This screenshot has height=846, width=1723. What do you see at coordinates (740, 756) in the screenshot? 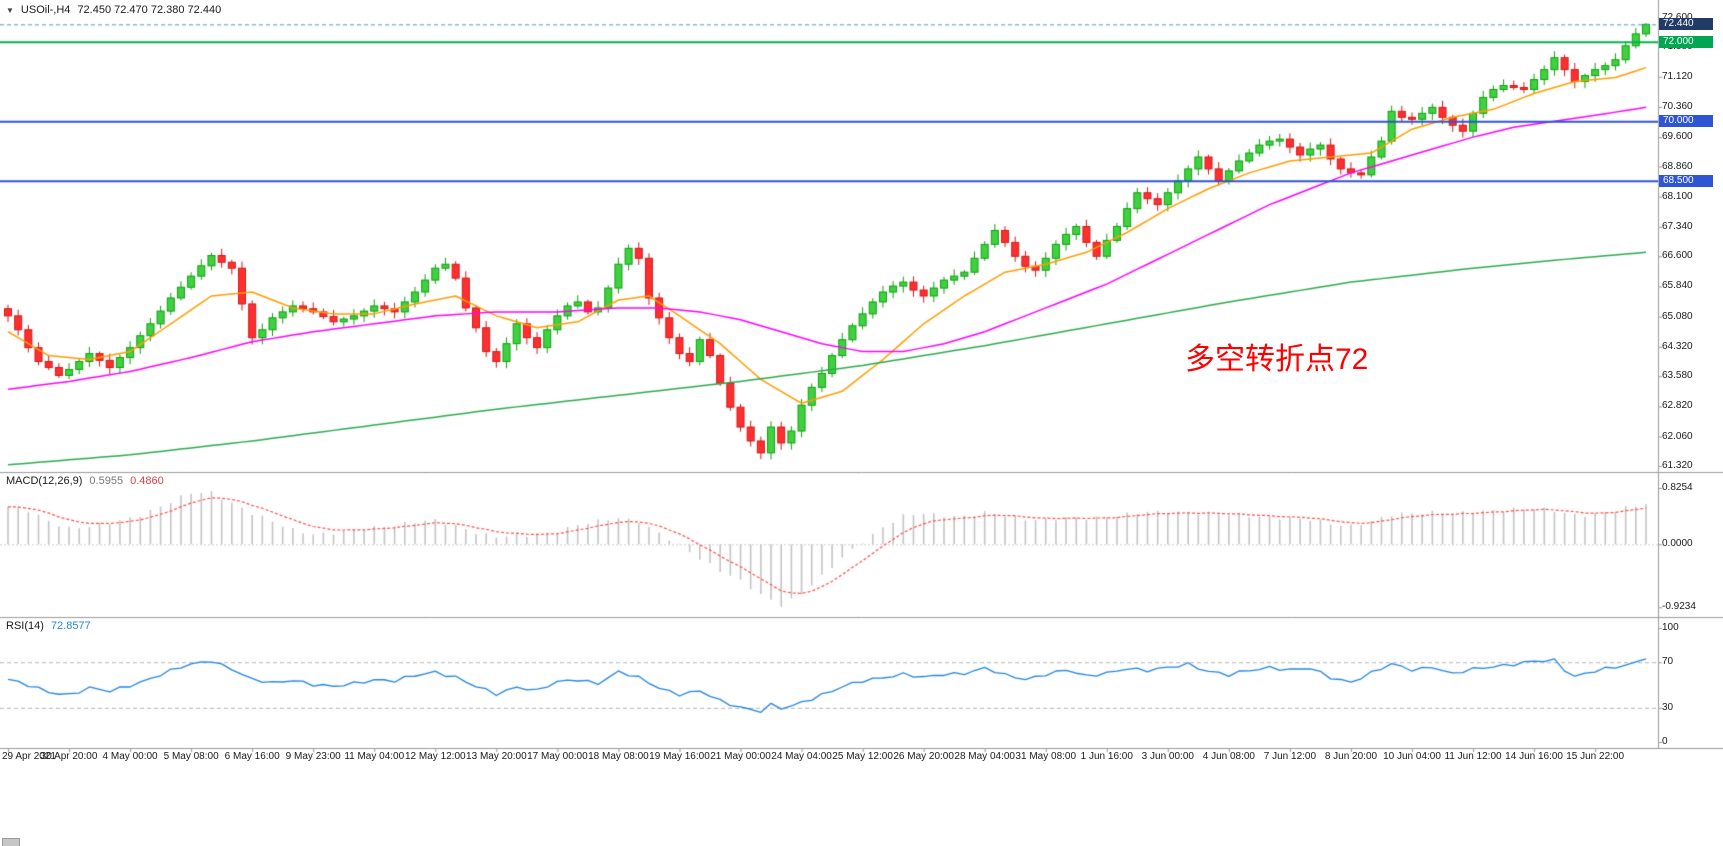
I see `time-axis-label: 21 May 00:00` at bounding box center [740, 756].